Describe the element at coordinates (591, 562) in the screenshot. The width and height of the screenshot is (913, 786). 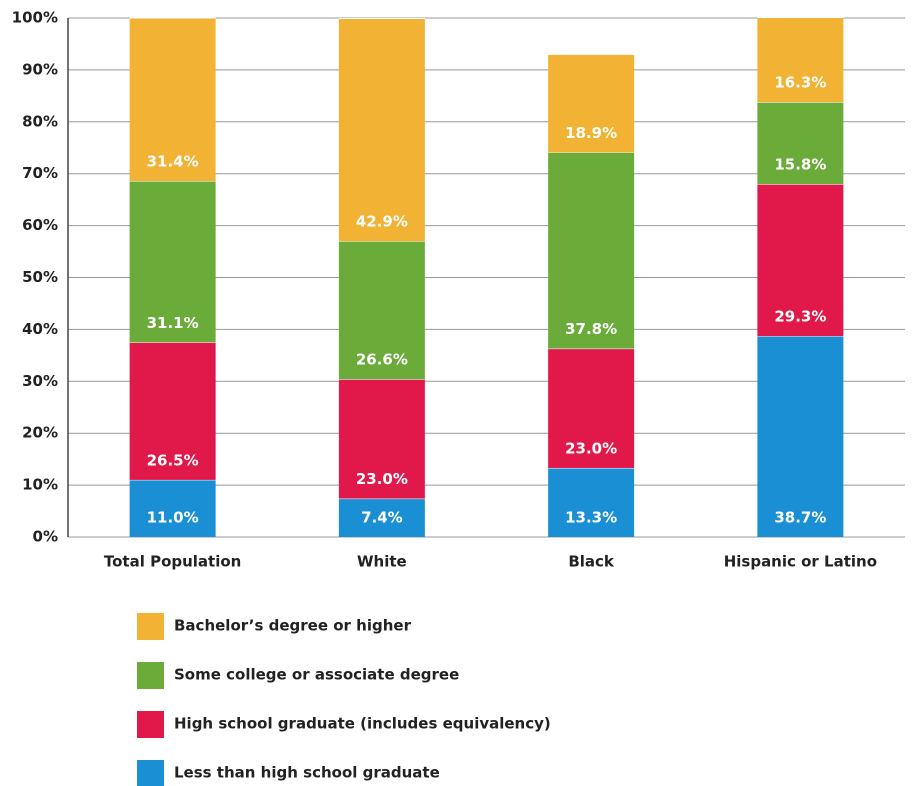
I see `x-tick-label: Black` at that location.